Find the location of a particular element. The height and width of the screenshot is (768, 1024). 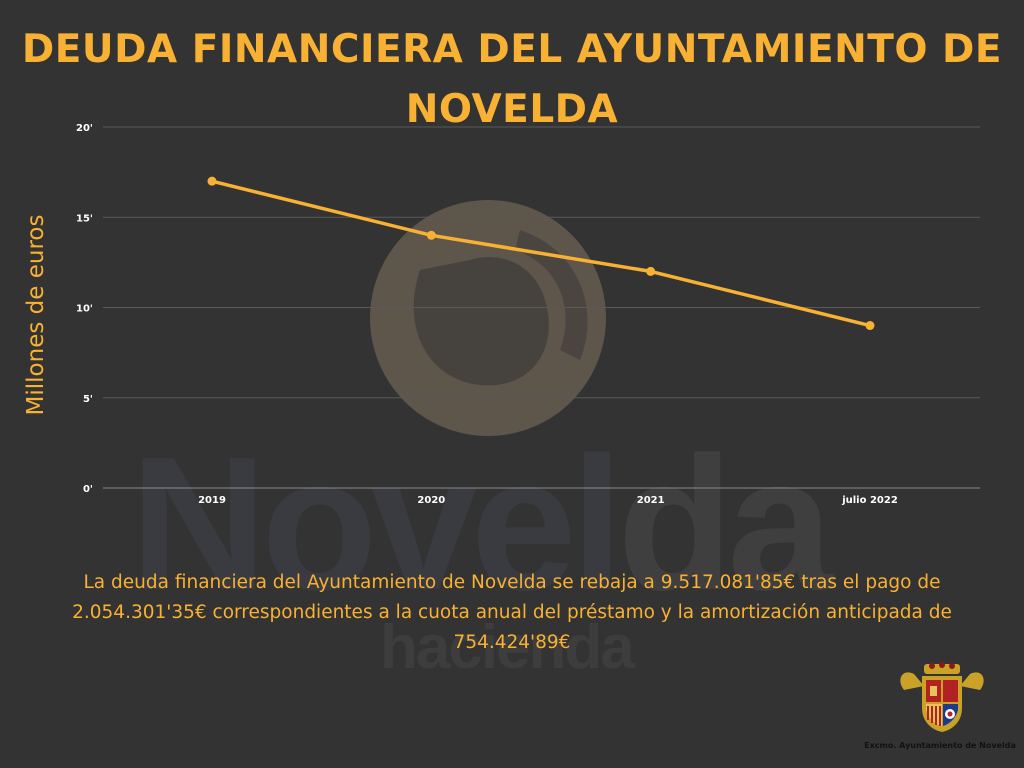

x-tick-label: 2020 is located at coordinates (431, 500).